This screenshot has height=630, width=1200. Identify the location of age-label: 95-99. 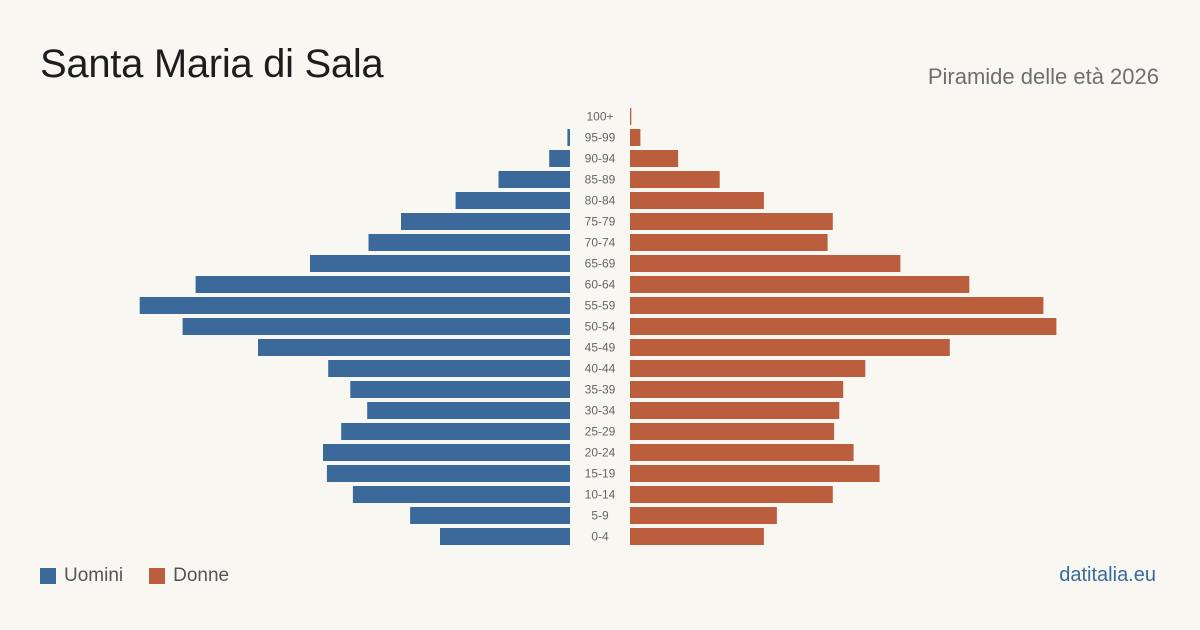
(600, 138).